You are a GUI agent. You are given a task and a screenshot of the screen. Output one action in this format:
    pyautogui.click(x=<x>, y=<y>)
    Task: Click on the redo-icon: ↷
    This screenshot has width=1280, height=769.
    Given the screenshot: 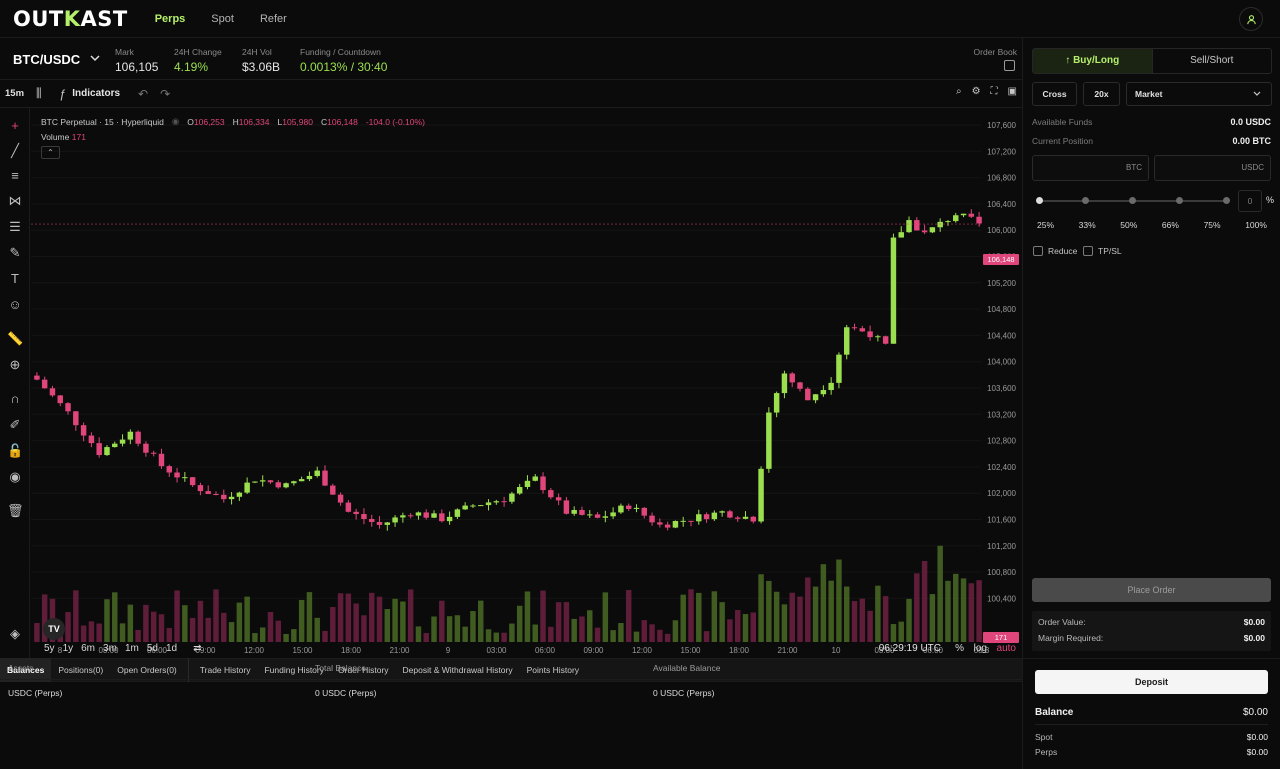 What is the action you would take?
    pyautogui.click(x=165, y=93)
    